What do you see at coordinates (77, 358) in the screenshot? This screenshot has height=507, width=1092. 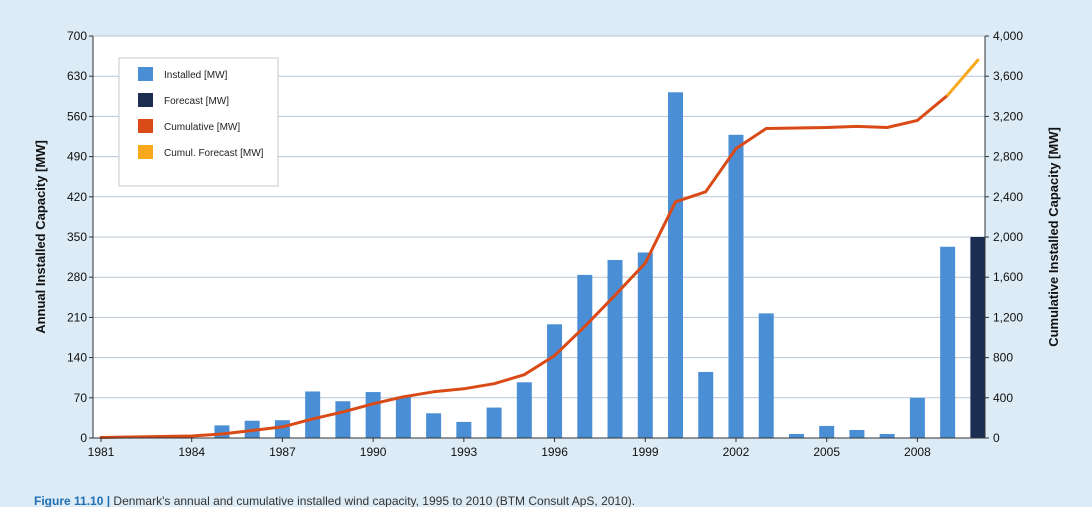 I see `y-tick-left-label: 140` at bounding box center [77, 358].